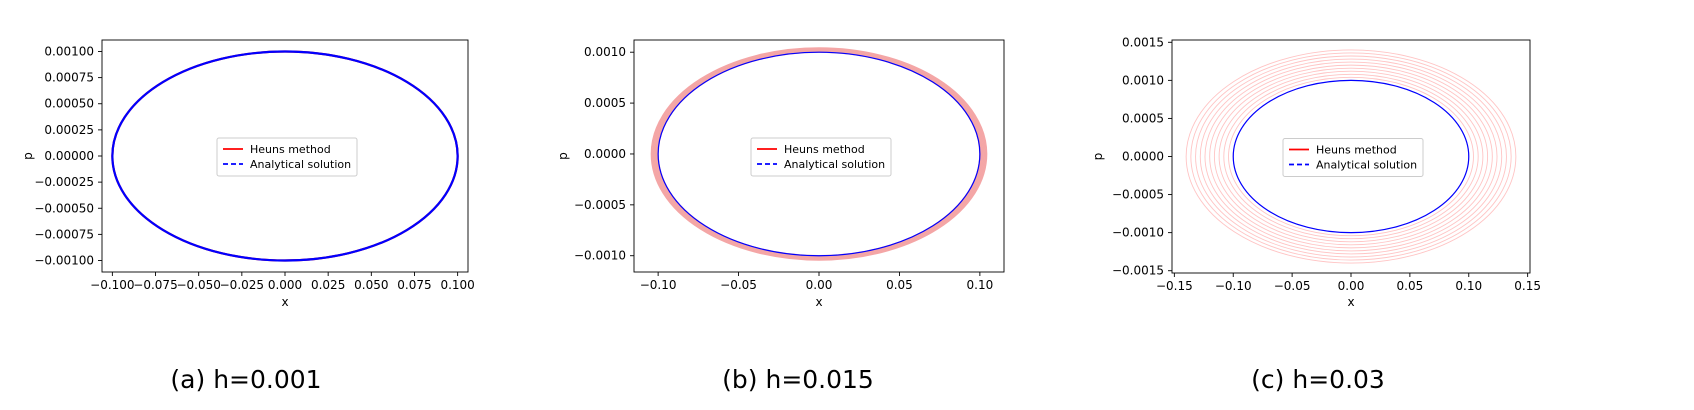 The width and height of the screenshot is (1694, 410). What do you see at coordinates (155, 285) in the screenshot?
I see `x-tick-label: −0.075` at bounding box center [155, 285].